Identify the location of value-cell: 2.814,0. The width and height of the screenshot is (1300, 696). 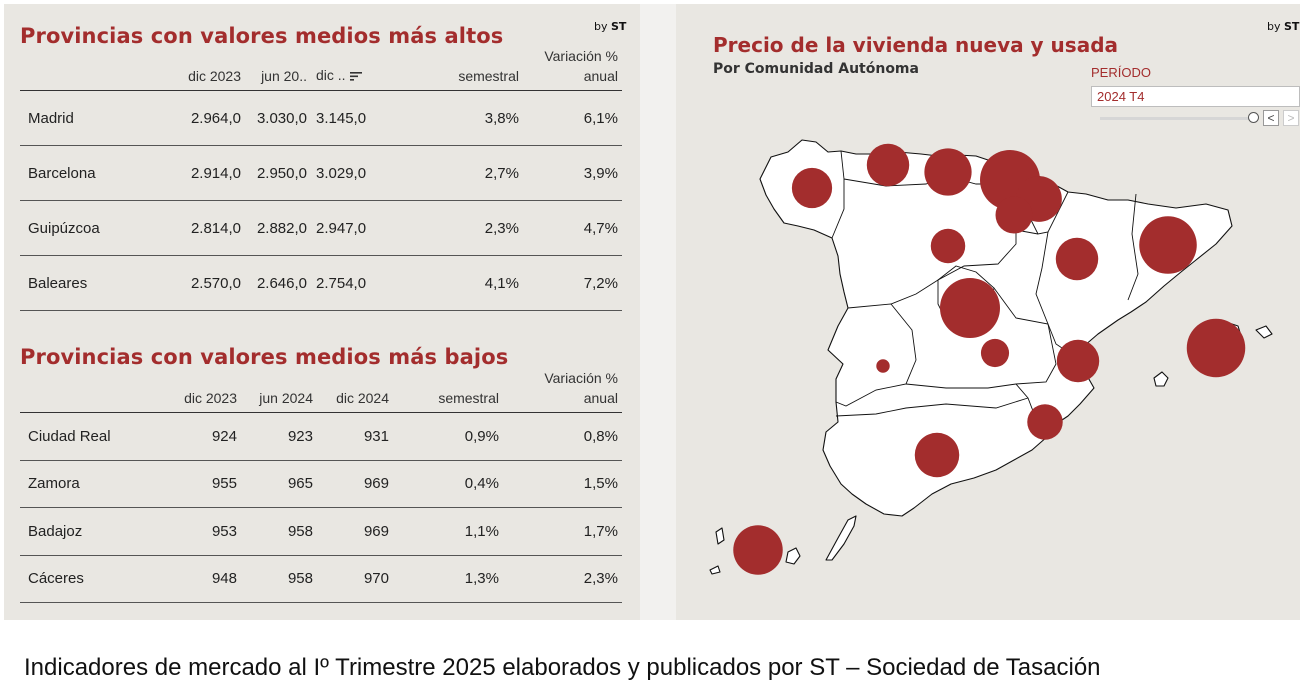
(208, 228).